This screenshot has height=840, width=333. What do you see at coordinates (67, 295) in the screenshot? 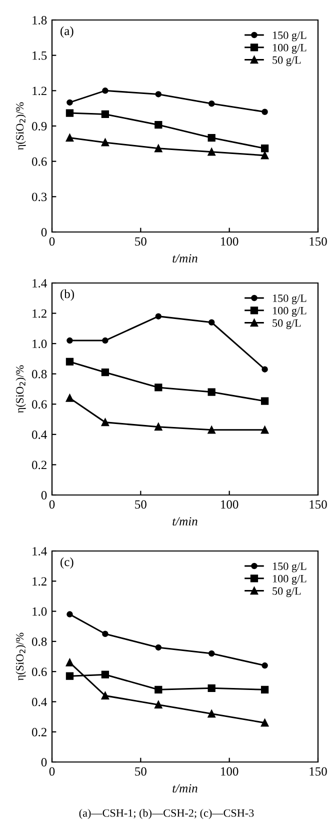
I see `chart-title: (b)` at bounding box center [67, 295].